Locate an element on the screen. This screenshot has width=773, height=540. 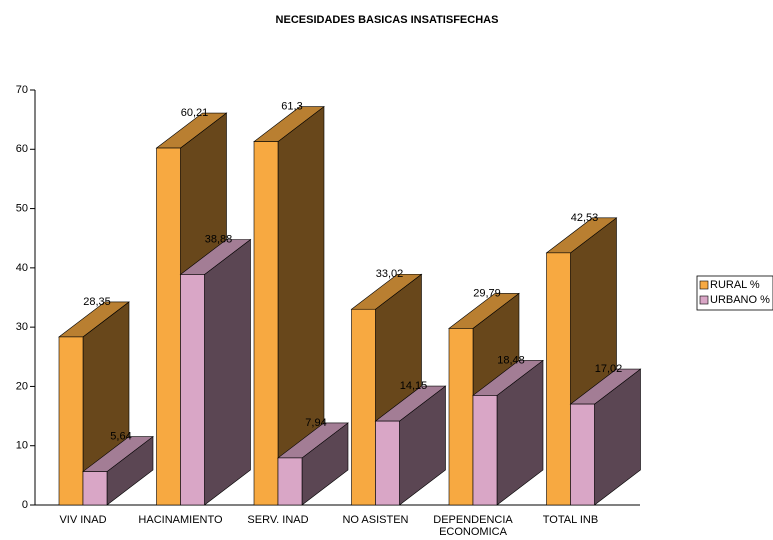
x-tick-label: DEPENDENCIA ECONOMICA is located at coordinates (473, 526).